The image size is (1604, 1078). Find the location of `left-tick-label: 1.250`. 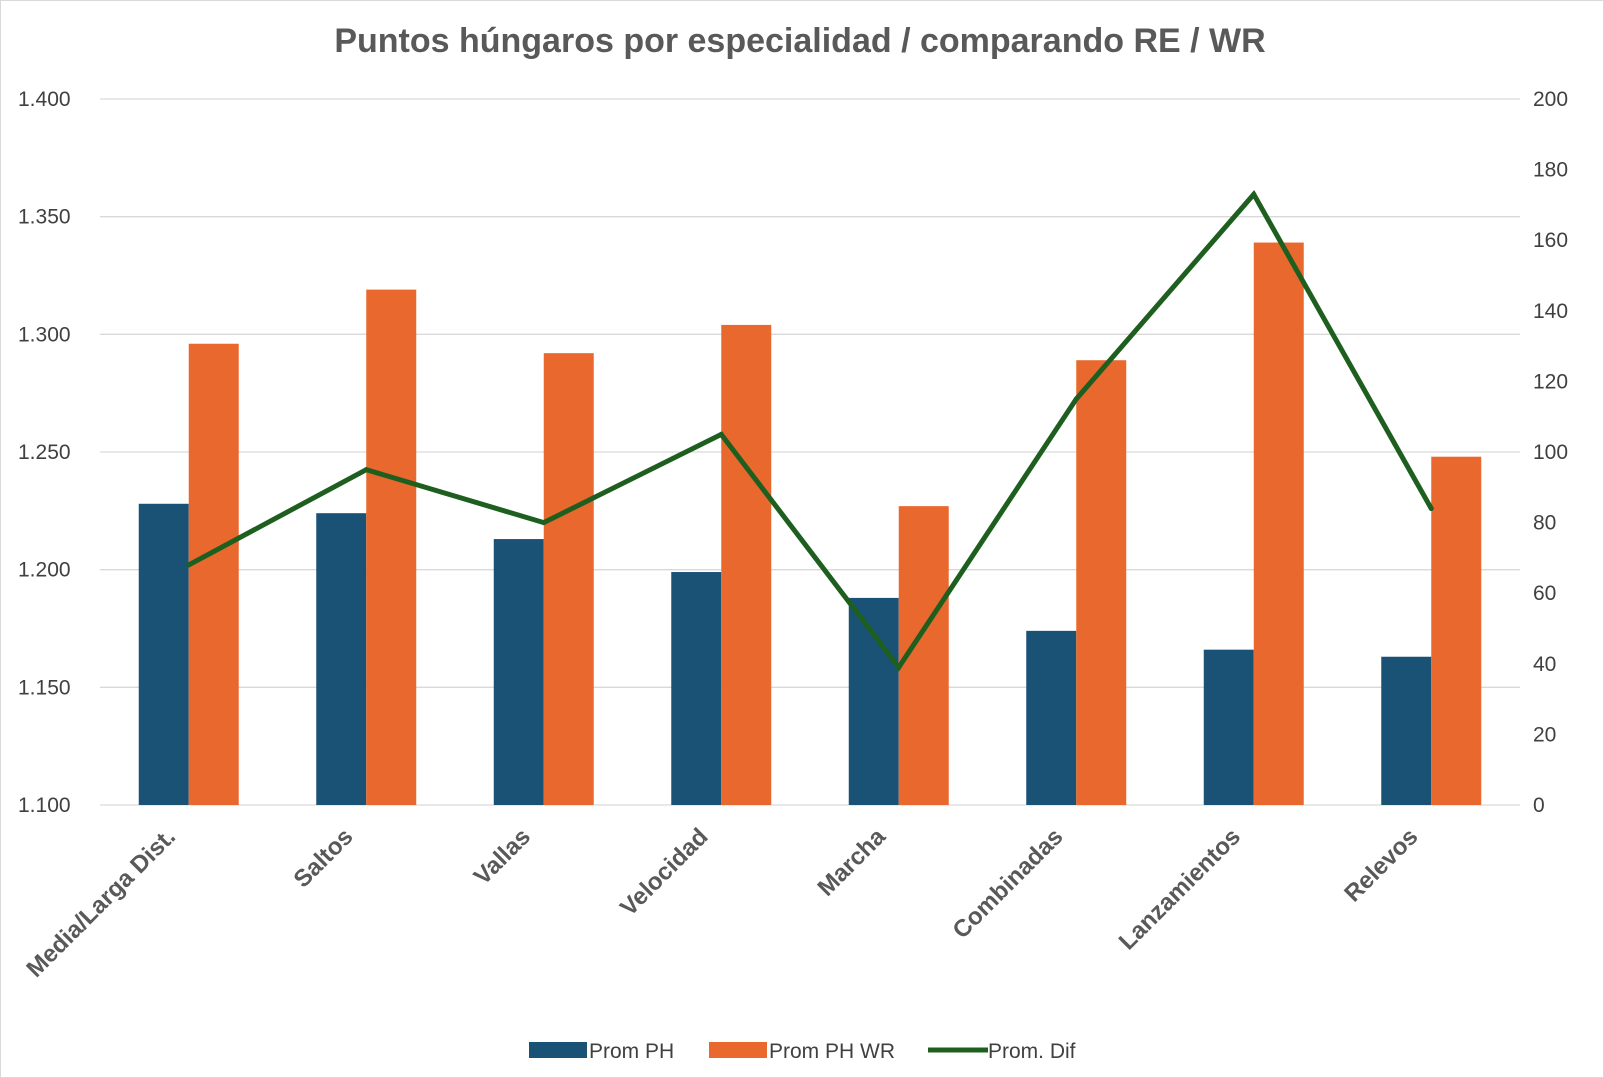

left-tick-label: 1.250 is located at coordinates (44, 452).